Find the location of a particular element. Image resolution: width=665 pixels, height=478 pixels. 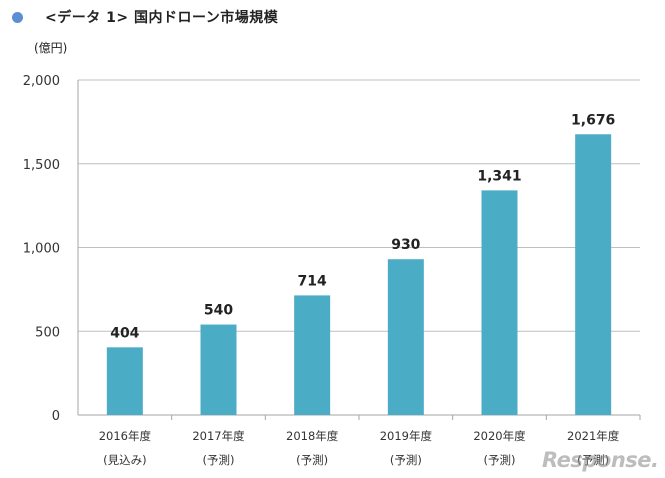

x-tick-note-1: (予測) is located at coordinates (219, 460).